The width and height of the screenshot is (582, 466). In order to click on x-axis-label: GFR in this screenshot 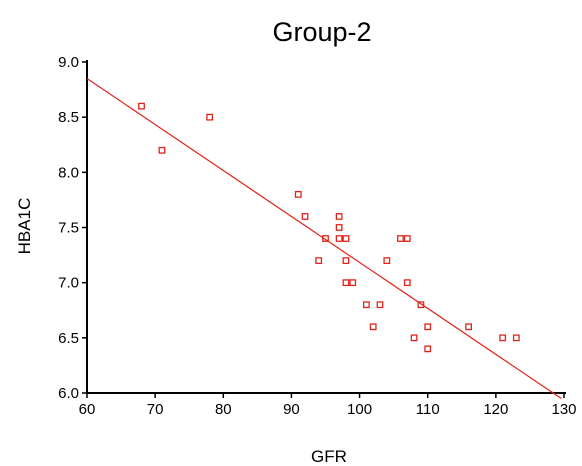, I will do `click(329, 456)`.